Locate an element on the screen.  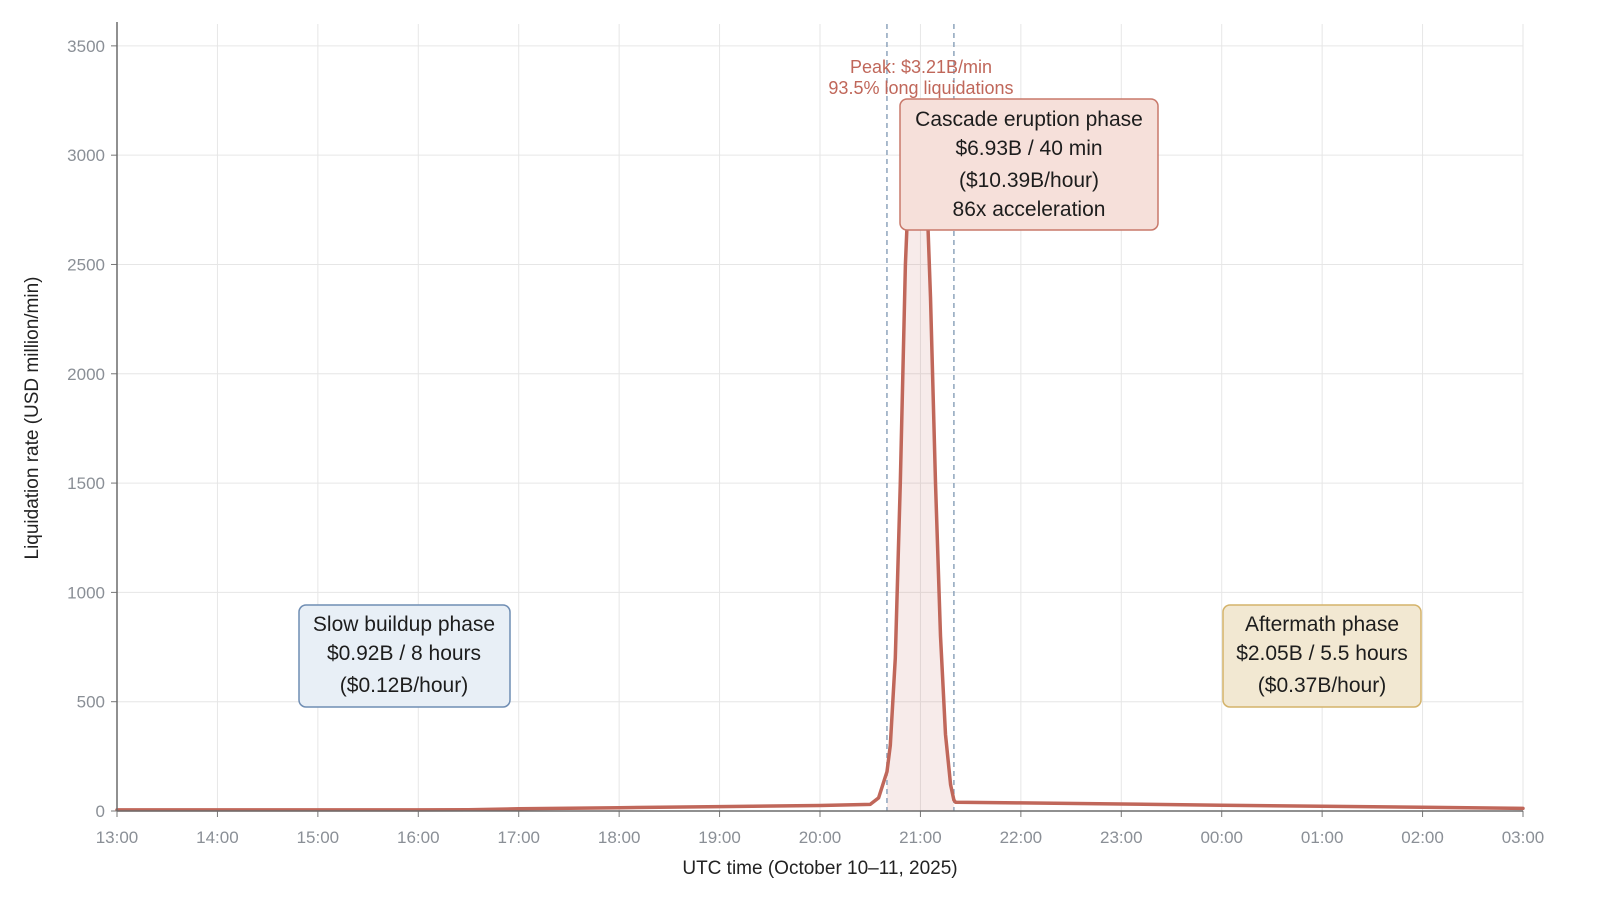
x-tick-label: 15:00 is located at coordinates (318, 837).